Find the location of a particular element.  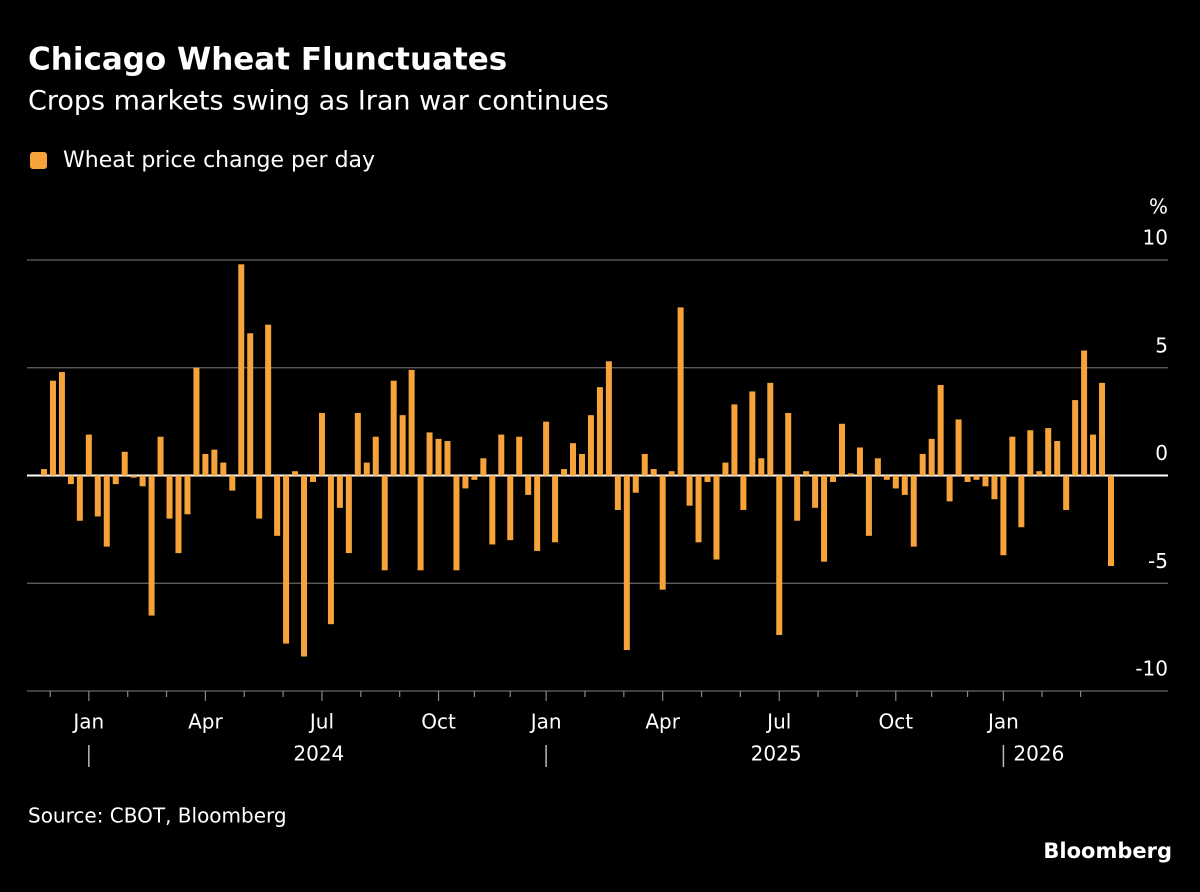

x-tick-label: Oct is located at coordinates (438, 722).